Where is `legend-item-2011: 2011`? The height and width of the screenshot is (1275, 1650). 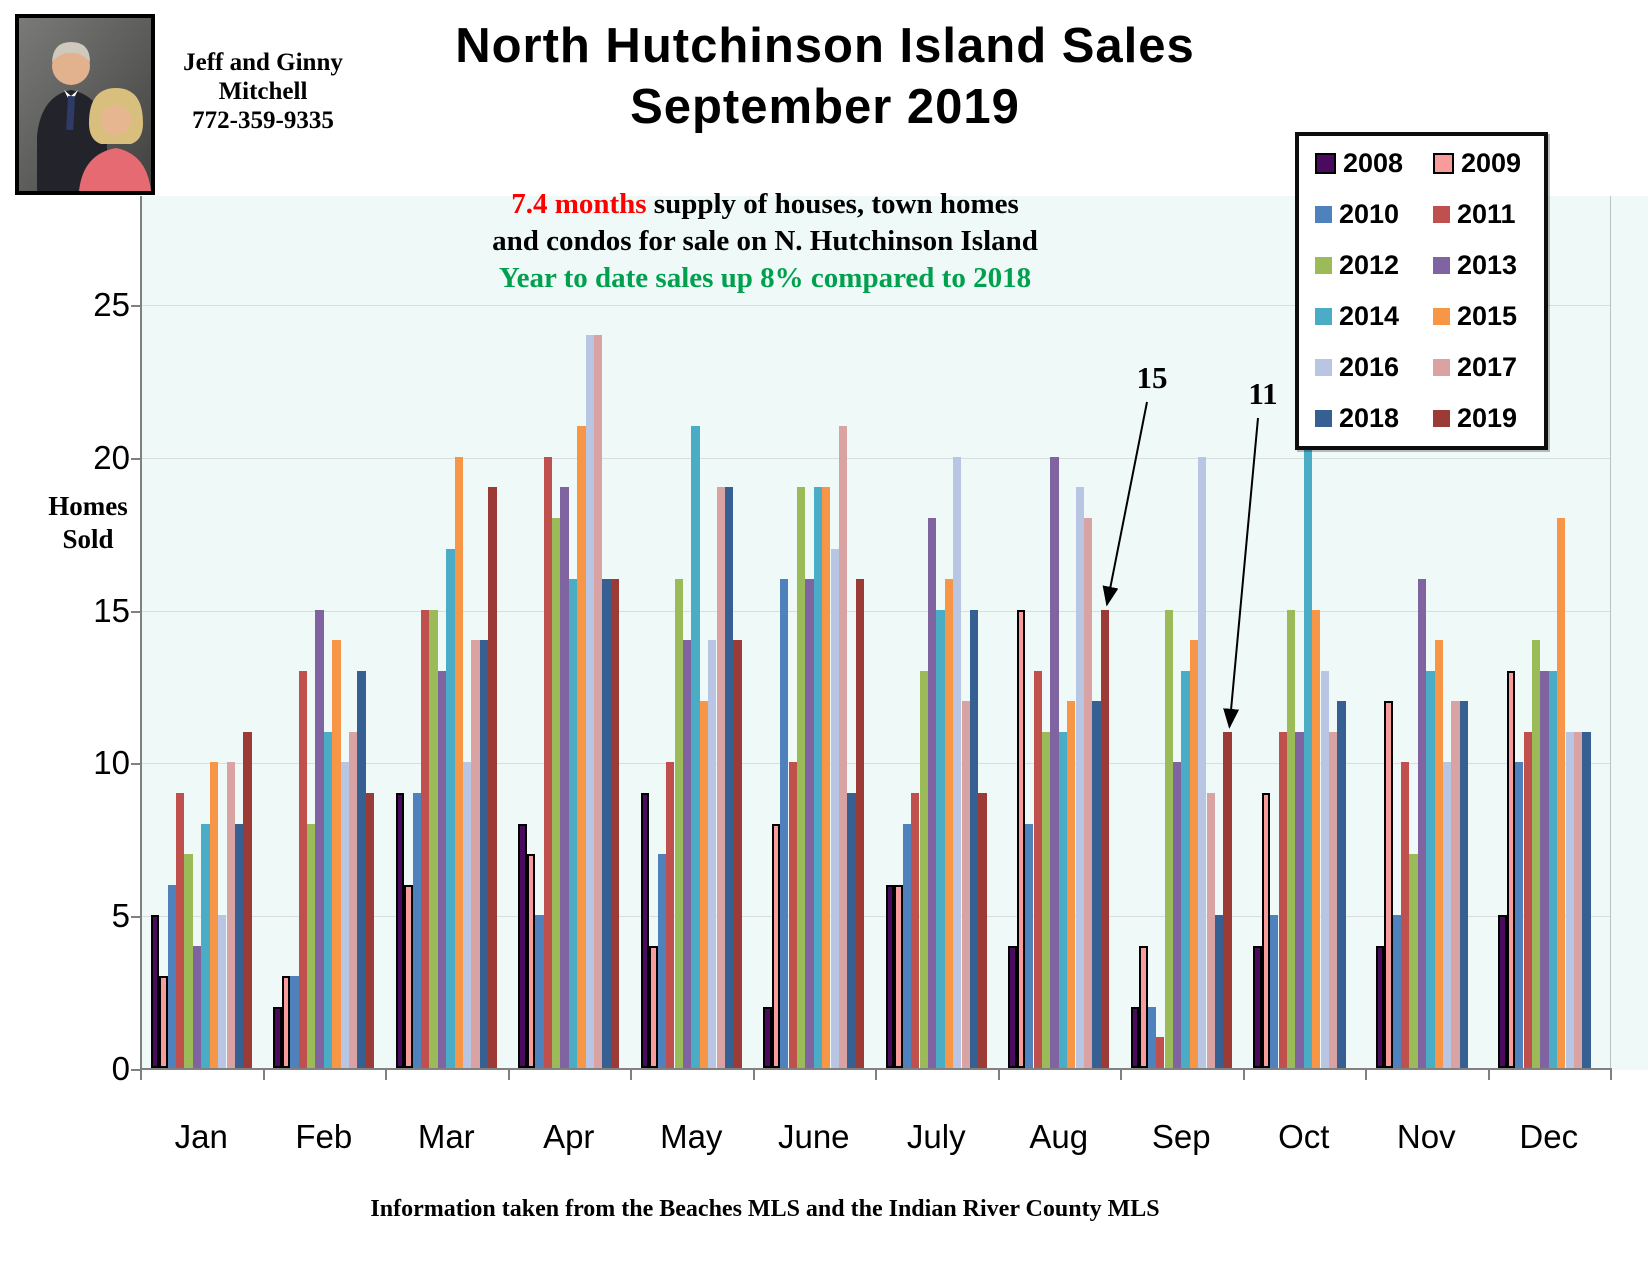
legend-item-2011: 2011 is located at coordinates (1487, 214).